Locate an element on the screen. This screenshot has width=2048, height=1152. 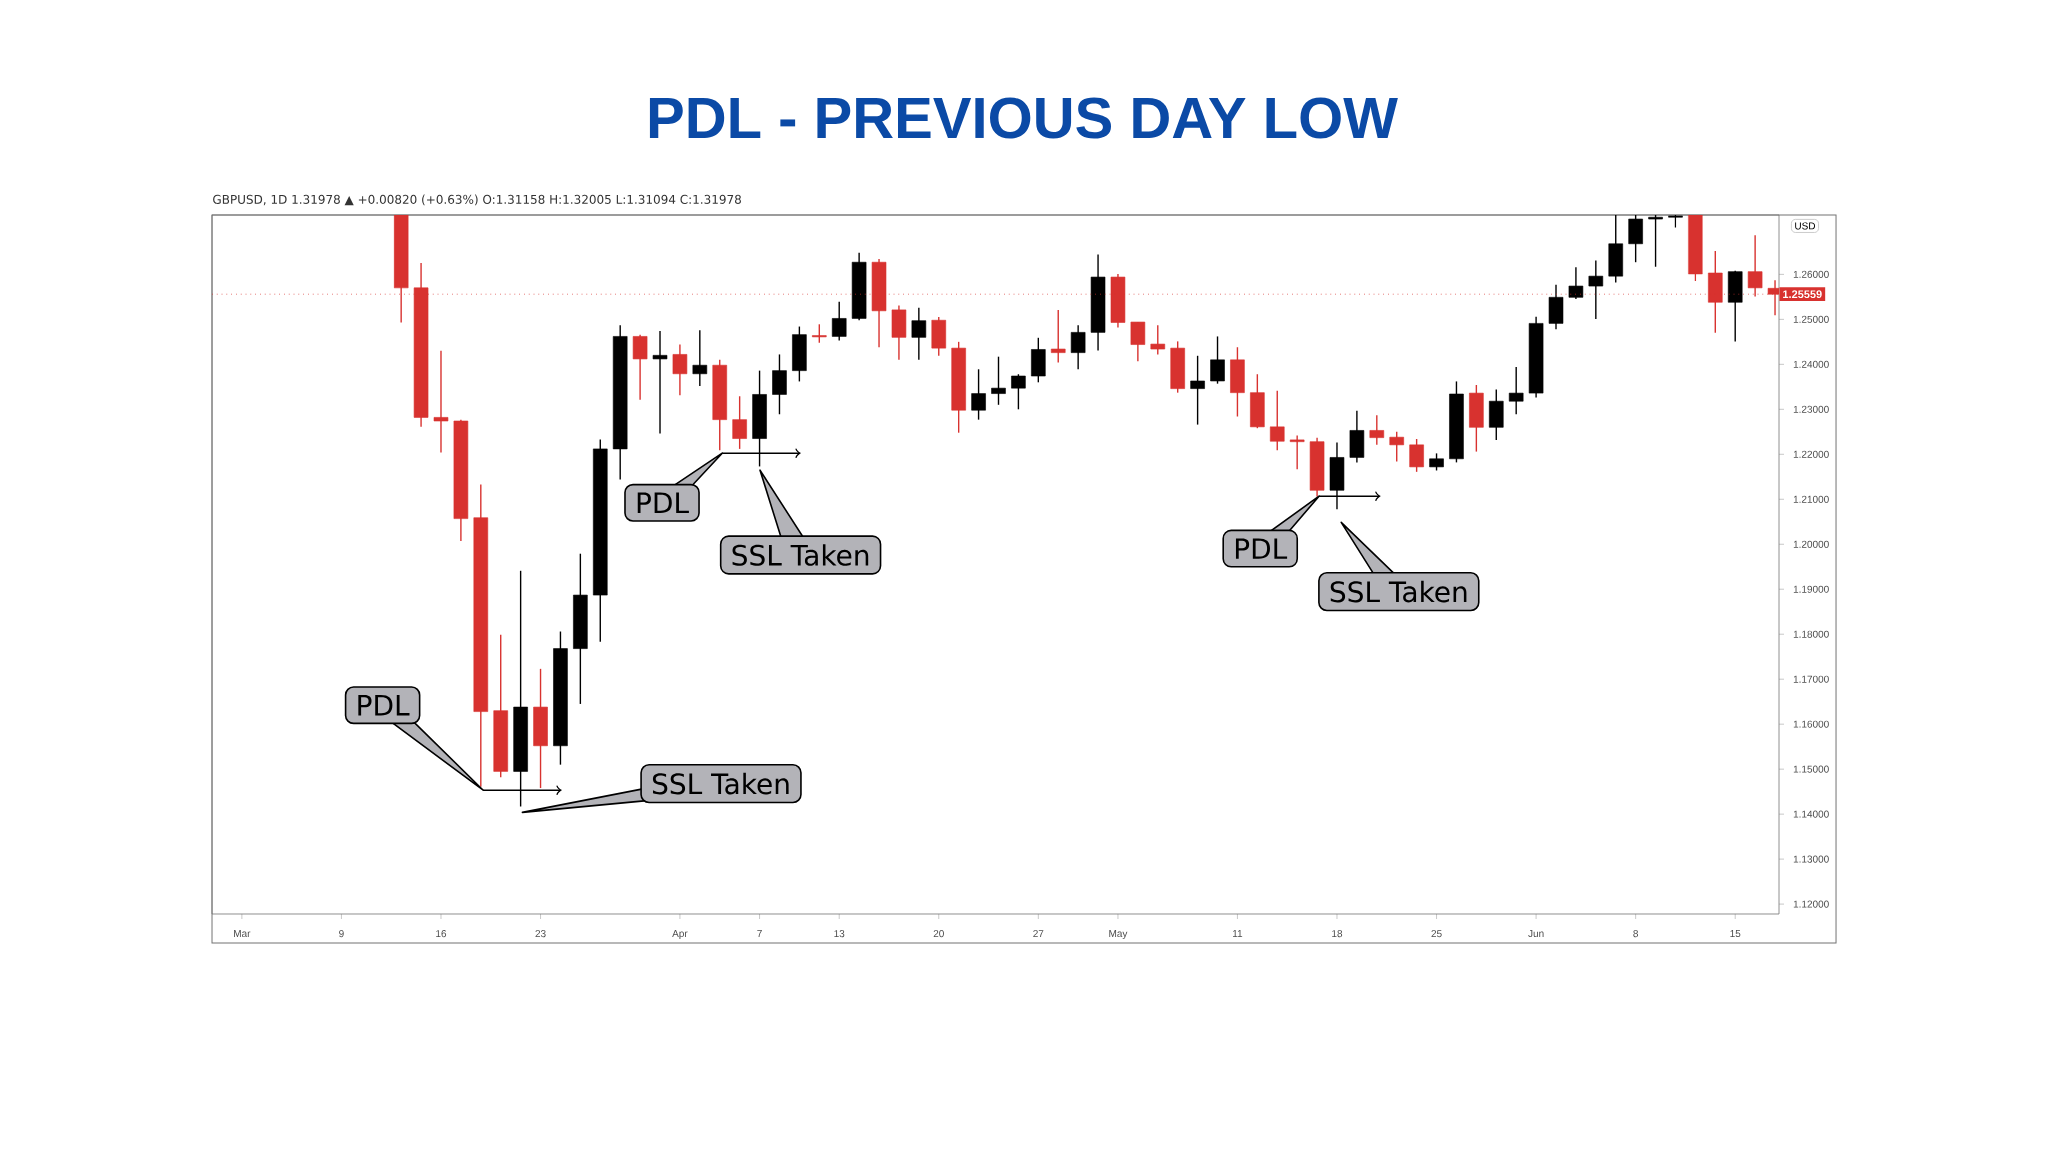
y-tick-label: 1.26000 is located at coordinates (1811, 274).